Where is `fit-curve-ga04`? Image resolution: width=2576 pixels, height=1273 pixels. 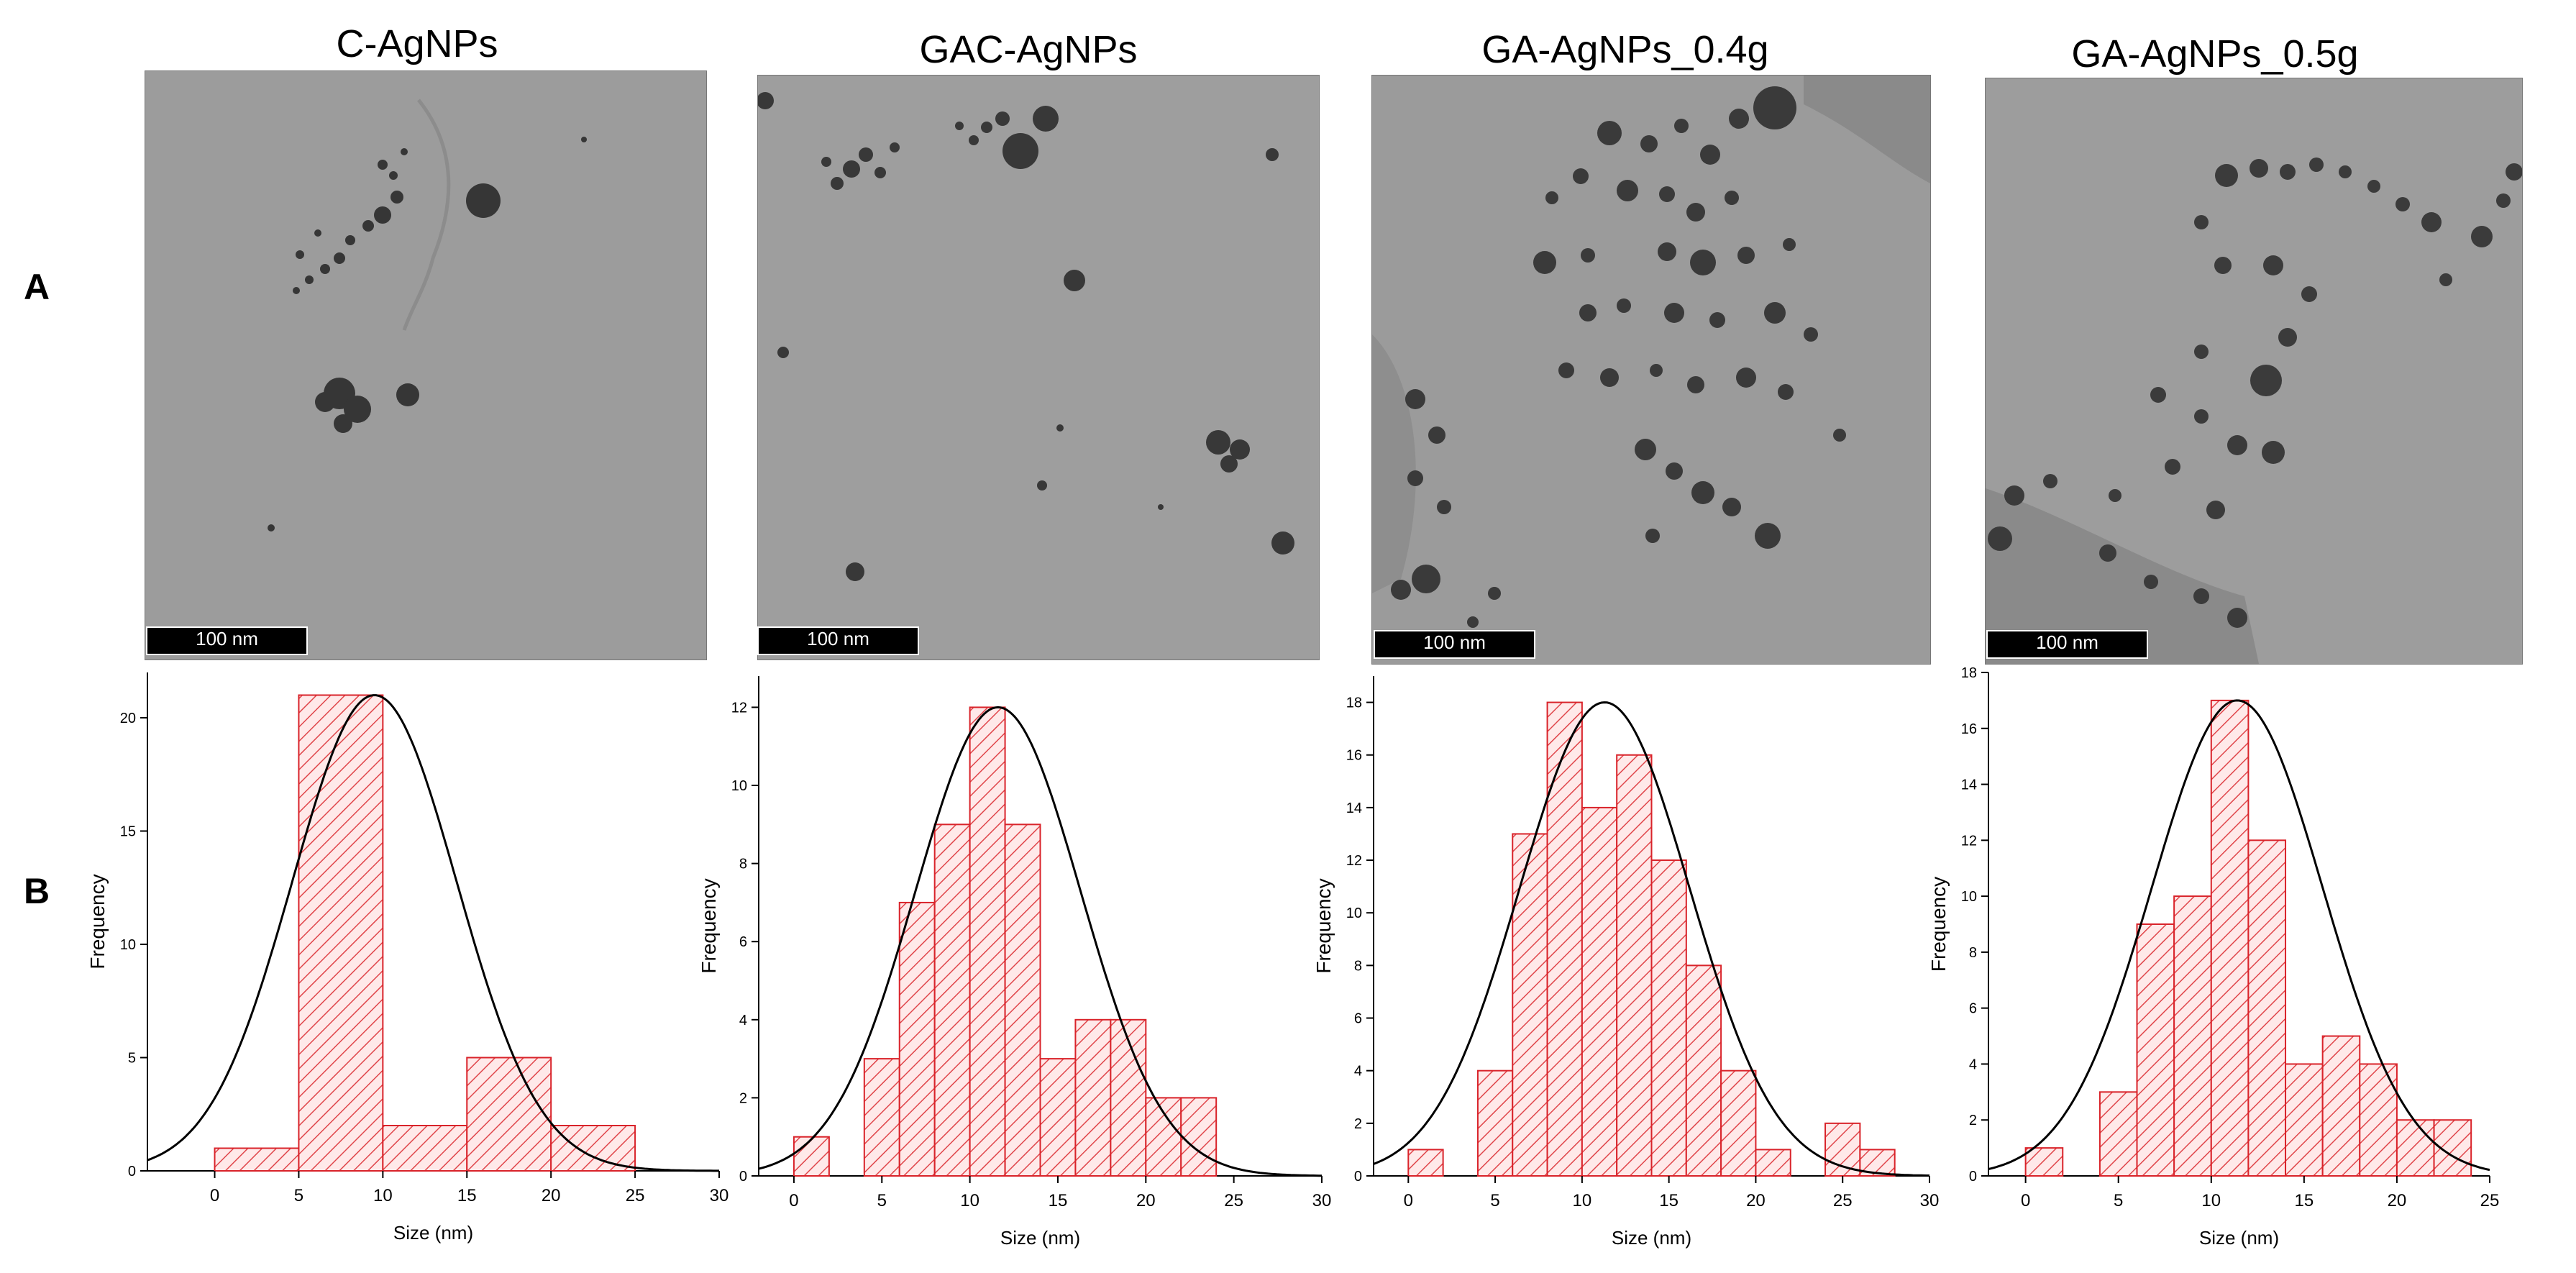
fit-curve-ga04 is located at coordinates (1651, 939).